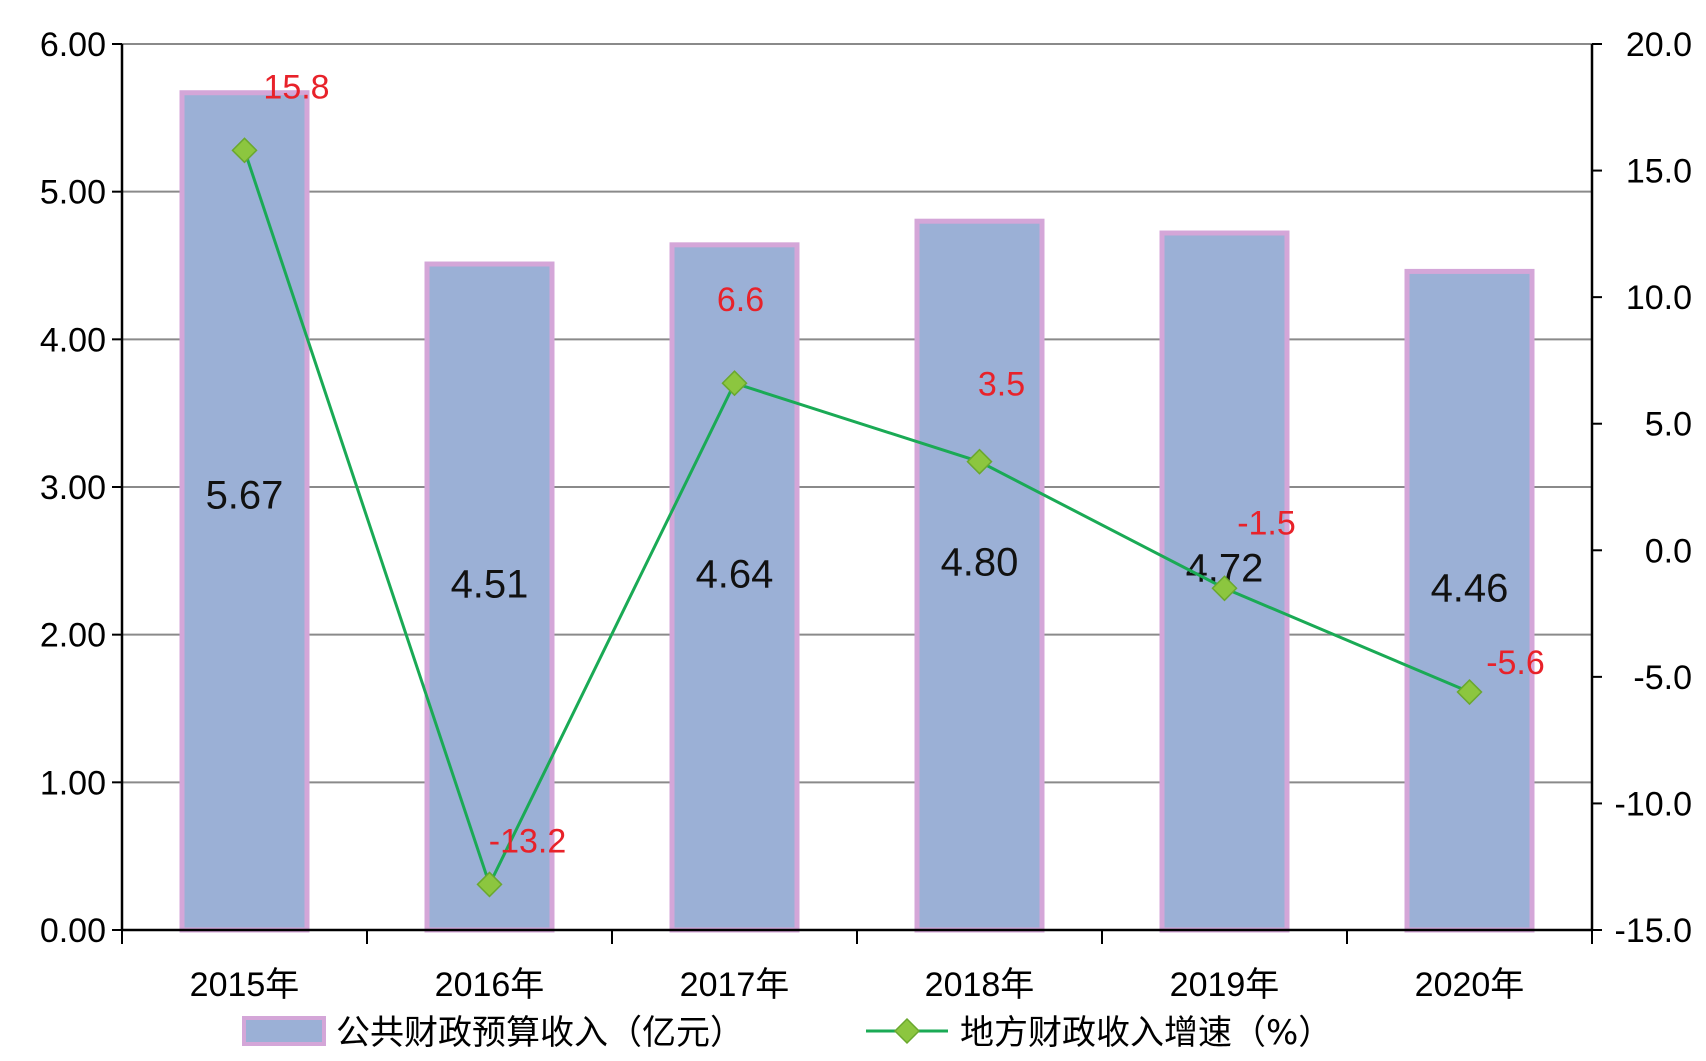 This screenshot has width=1706, height=1061. What do you see at coordinates (490, 985) in the screenshot?
I see `x-tick-label: 2016年` at bounding box center [490, 985].